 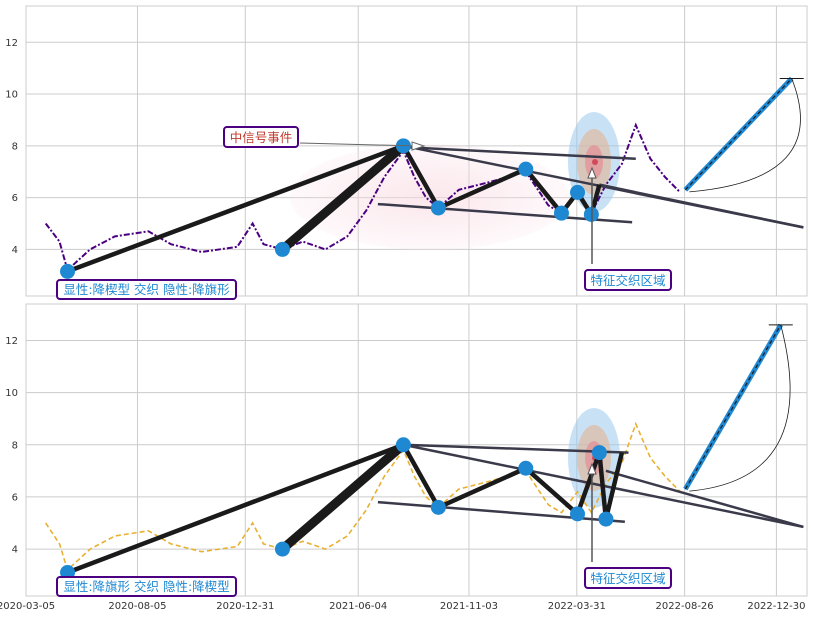 I want to click on pattern-label: 显性:降楔型 交织 隐性:降旗形, so click(x=146, y=289).